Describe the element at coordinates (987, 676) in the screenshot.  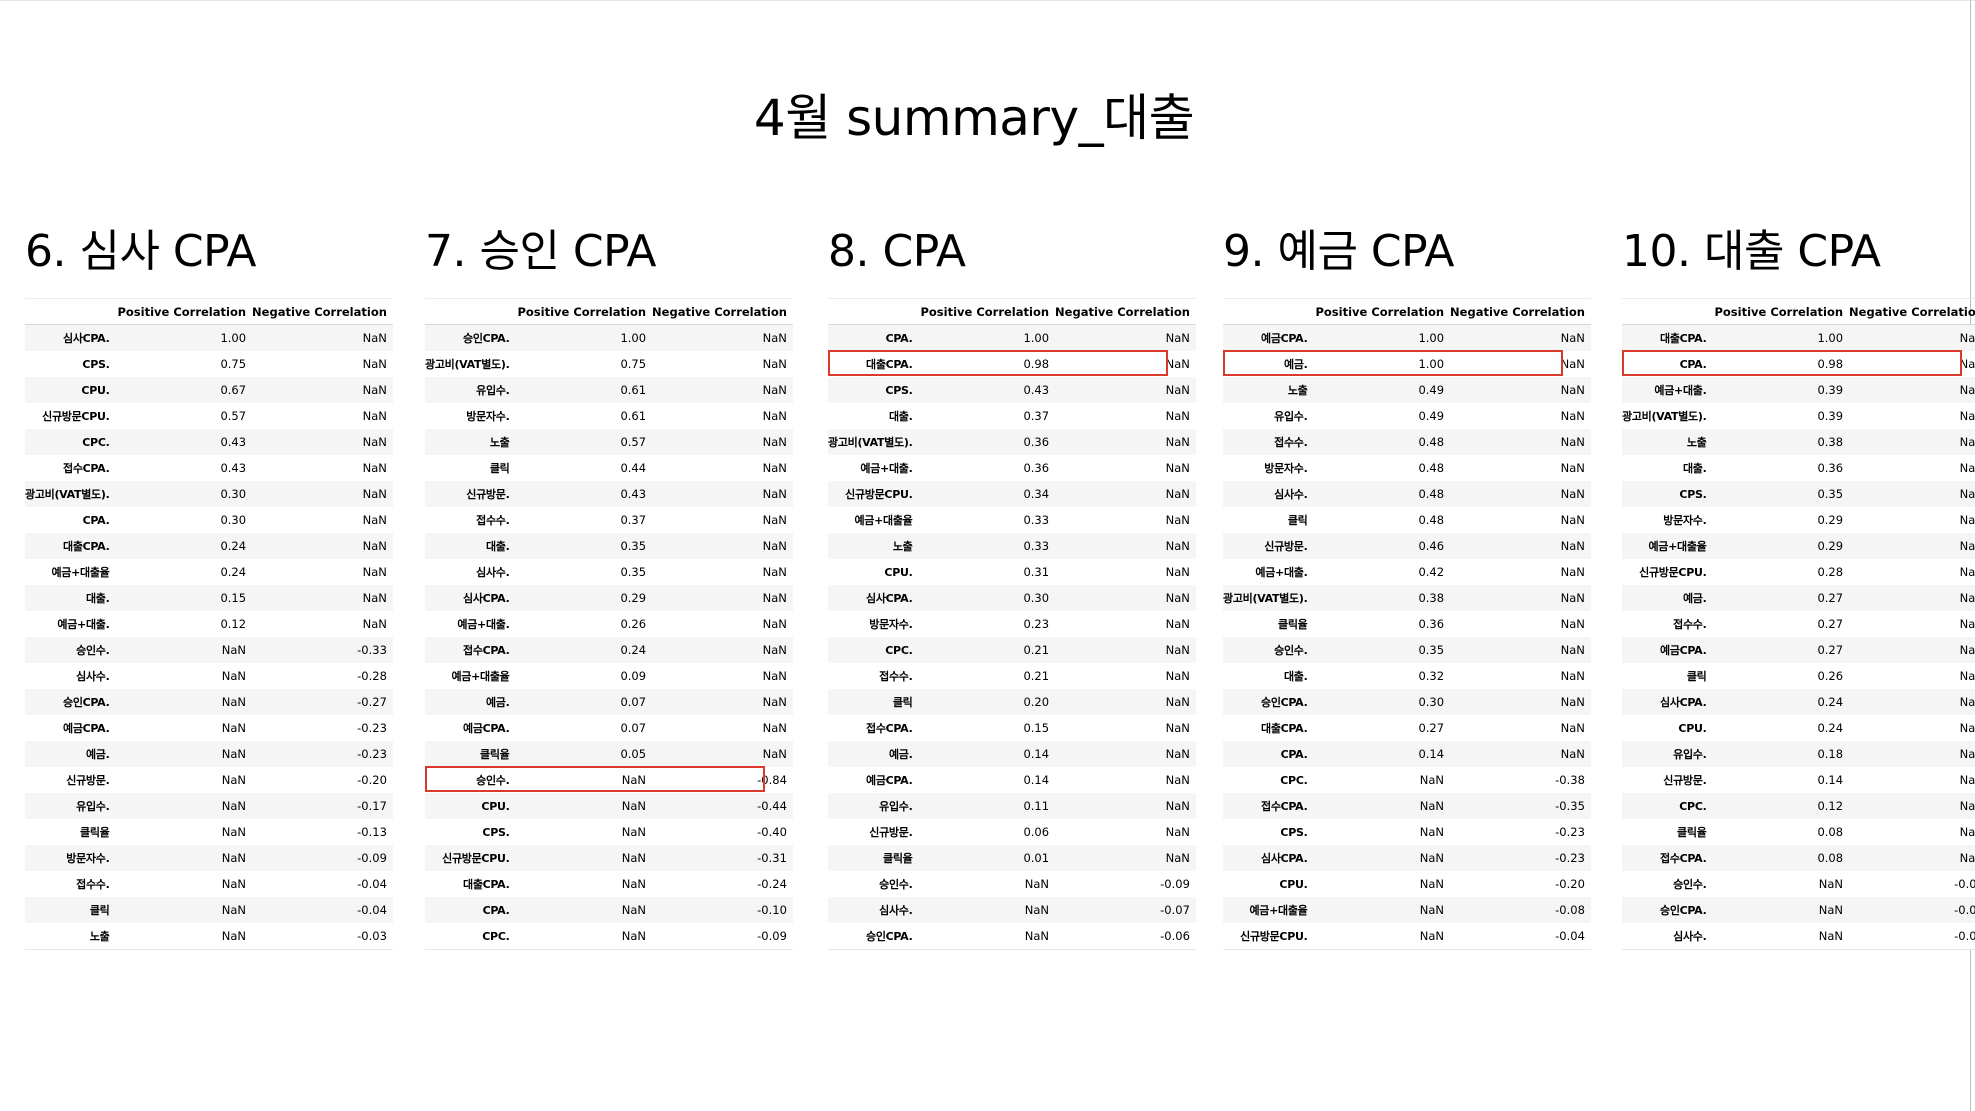
I see `positive-value: 0.21` at that location.